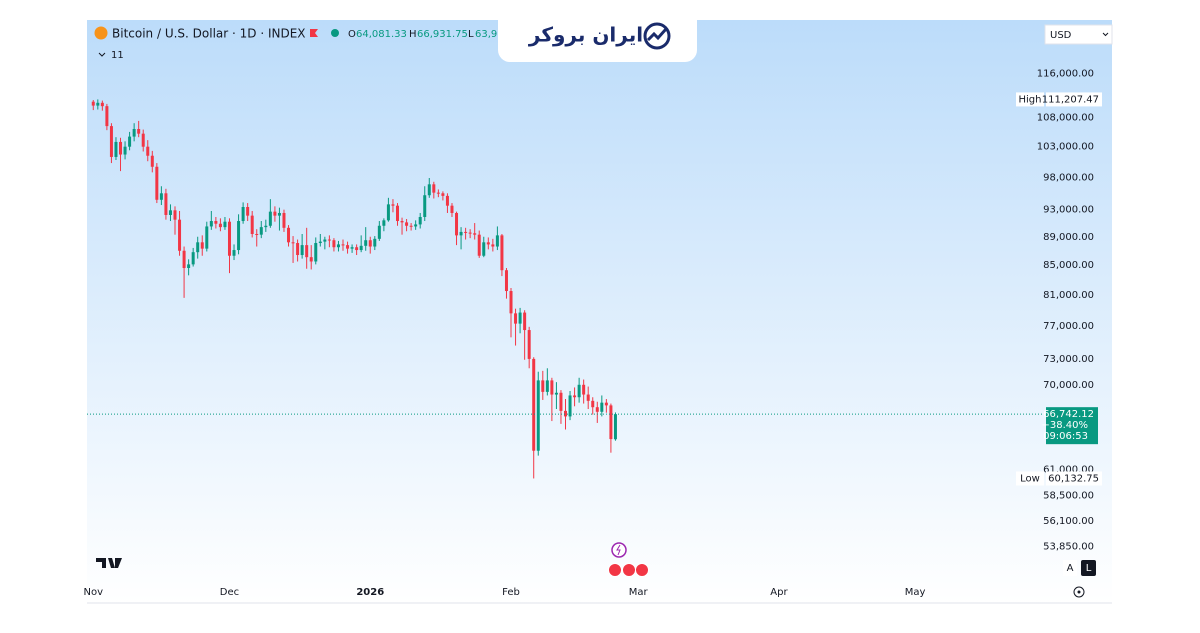  Describe the element at coordinates (657, 36) in the screenshot. I see `logo-icon` at that location.